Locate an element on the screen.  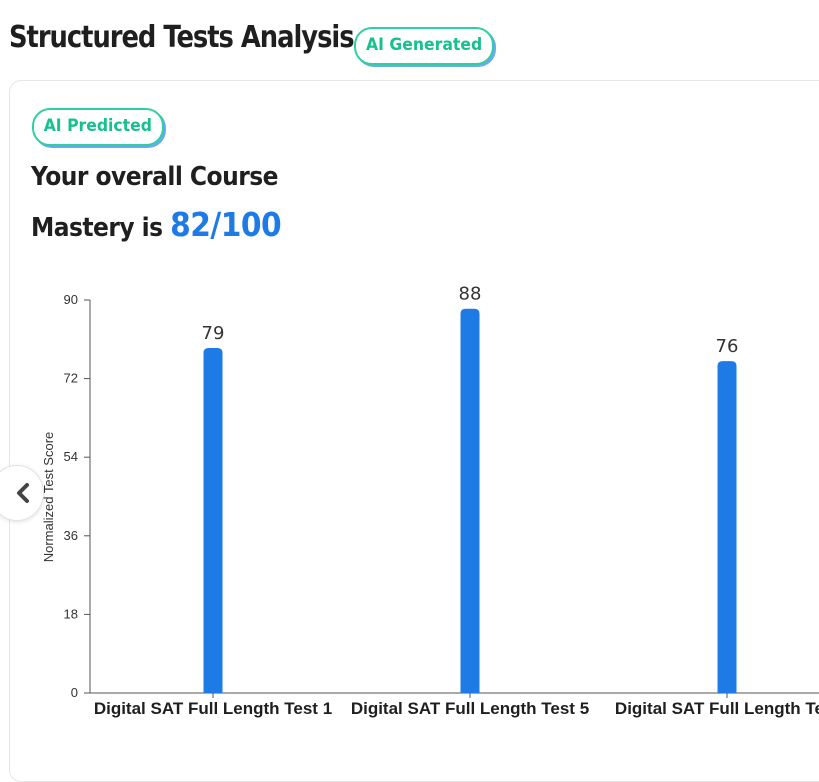
mastery-score: 82/100 is located at coordinates (226, 224).